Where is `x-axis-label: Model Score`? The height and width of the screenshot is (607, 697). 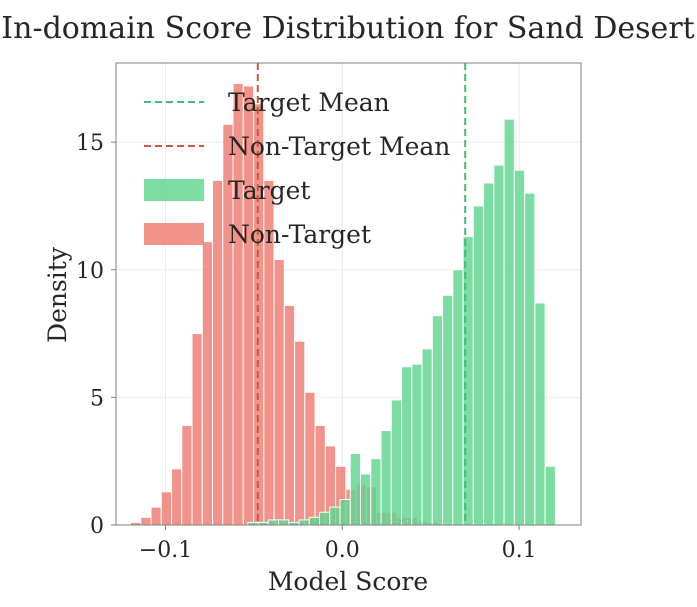
x-axis-label: Model Score is located at coordinates (348, 581).